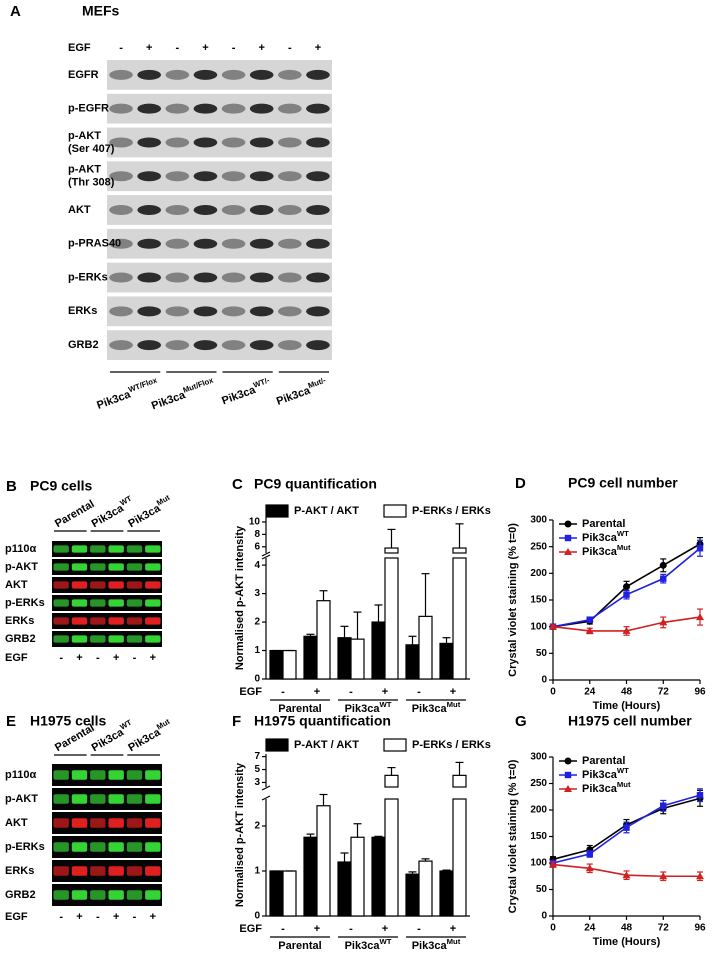 The width and height of the screenshot is (726, 976). What do you see at coordinates (538, 626) in the screenshot?
I see `y-tick-label: 100` at bounding box center [538, 626].